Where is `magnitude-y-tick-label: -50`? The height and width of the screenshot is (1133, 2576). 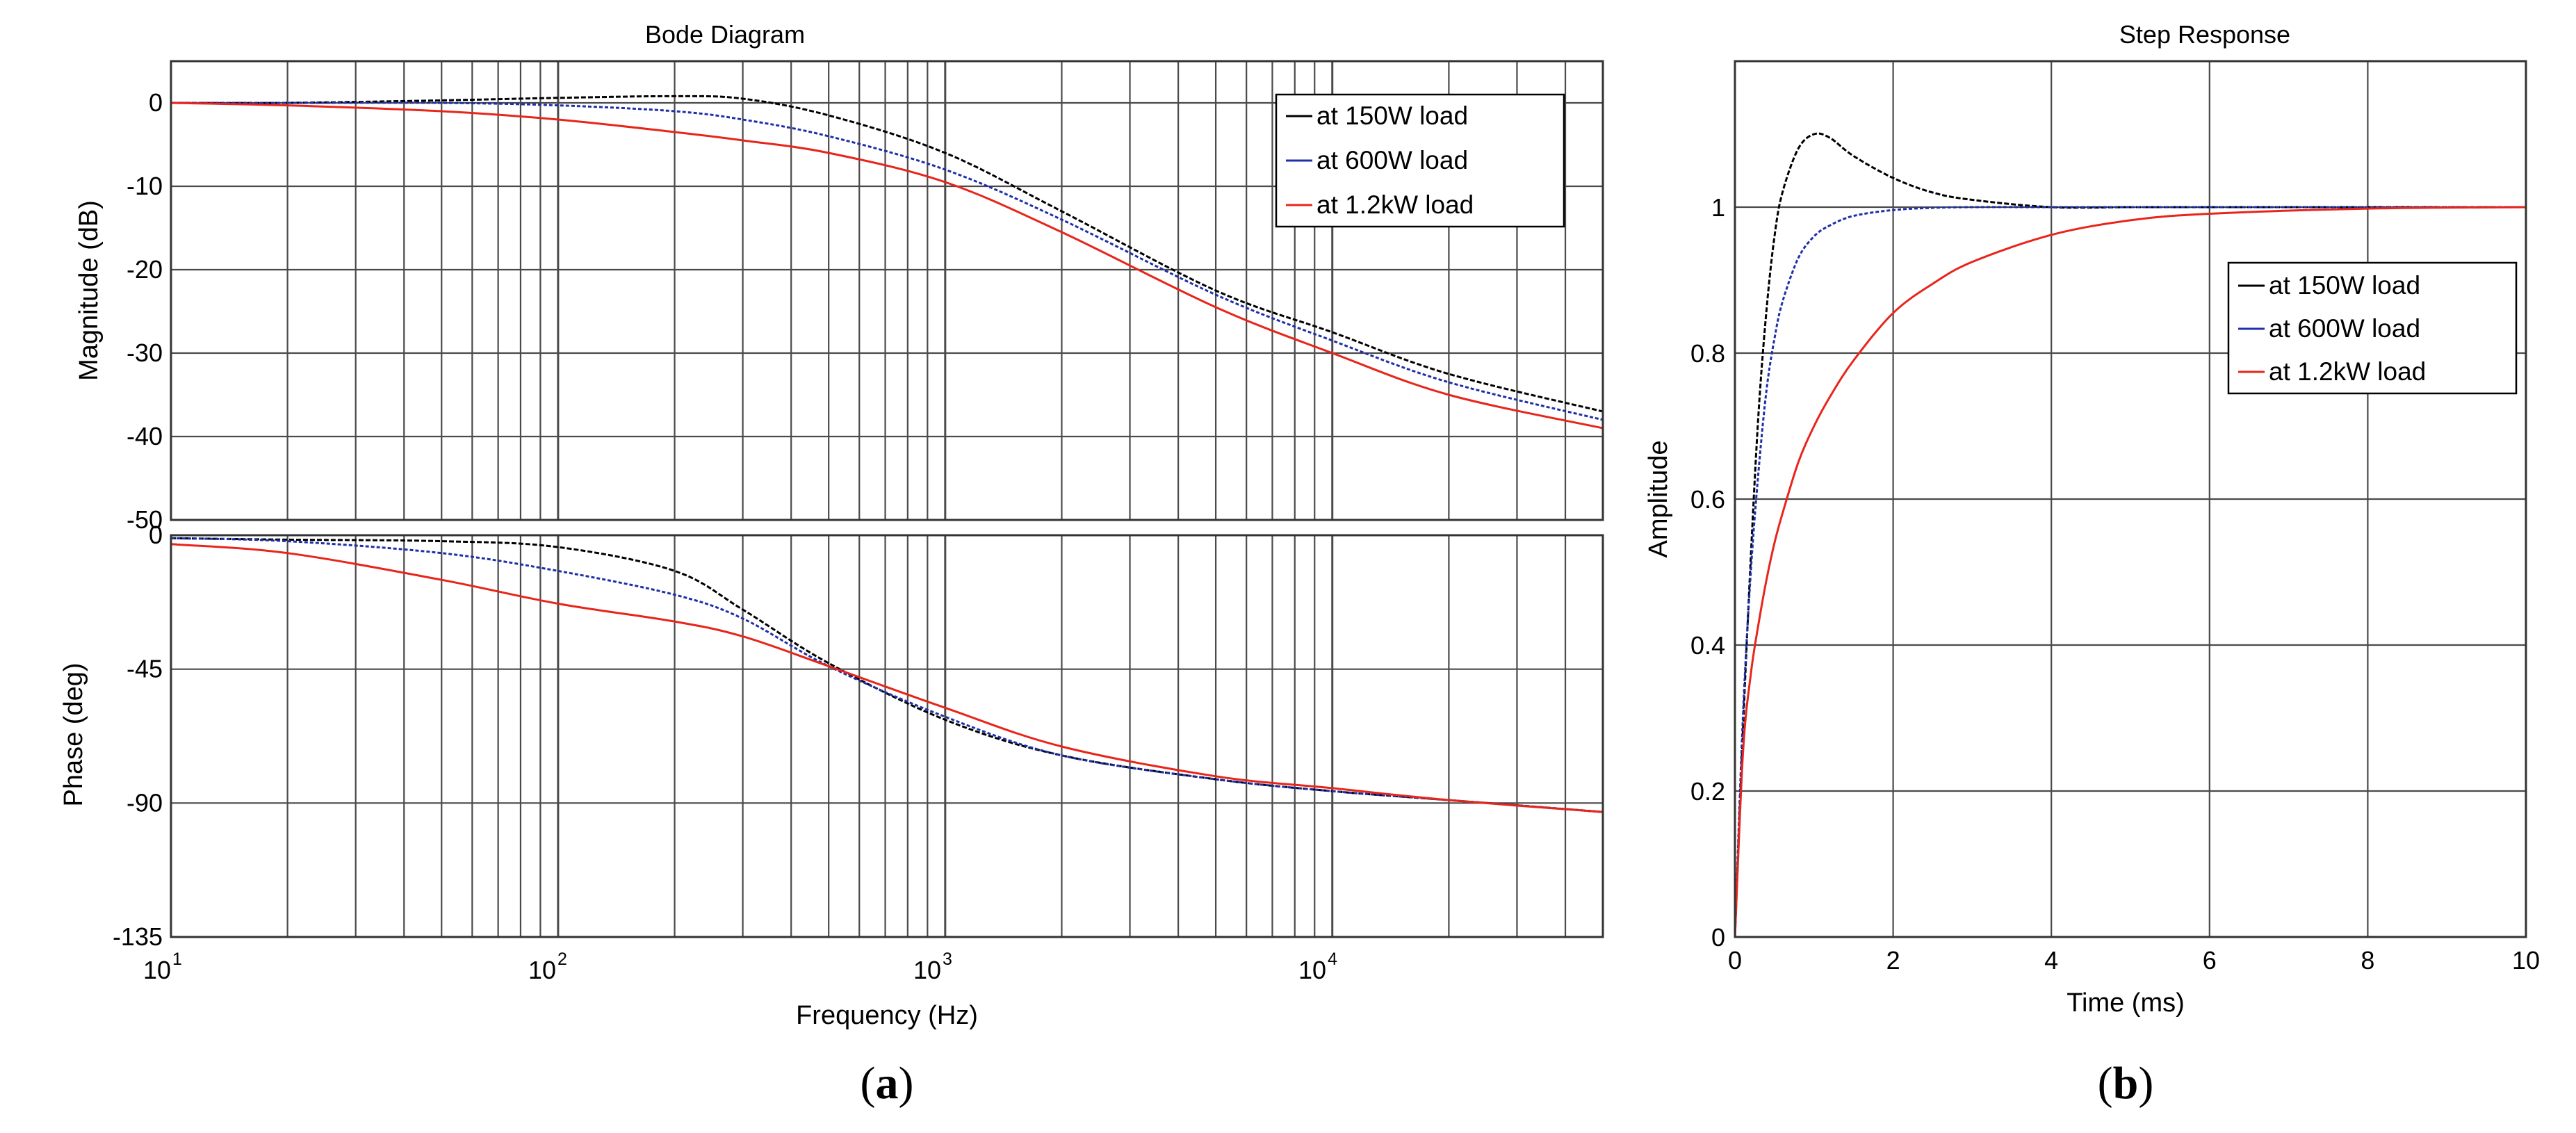 magnitude-y-tick-label: -50 is located at coordinates (145, 519).